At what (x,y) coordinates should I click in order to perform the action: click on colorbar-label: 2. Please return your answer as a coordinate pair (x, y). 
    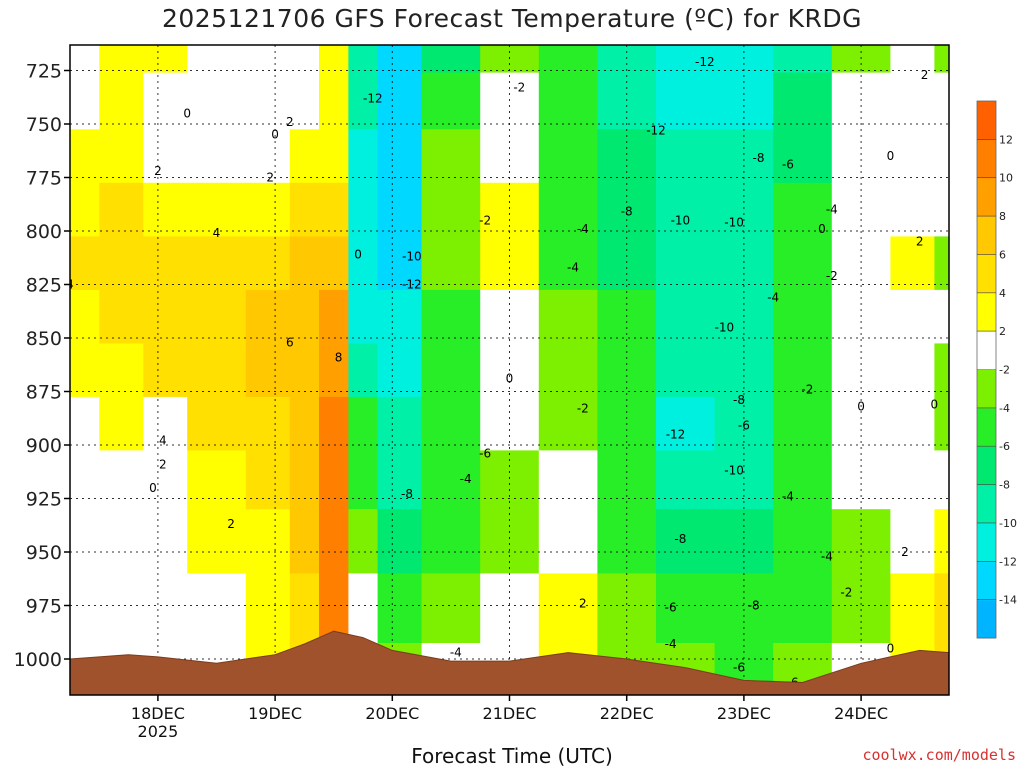
    Looking at the image, I should click on (1002, 331).